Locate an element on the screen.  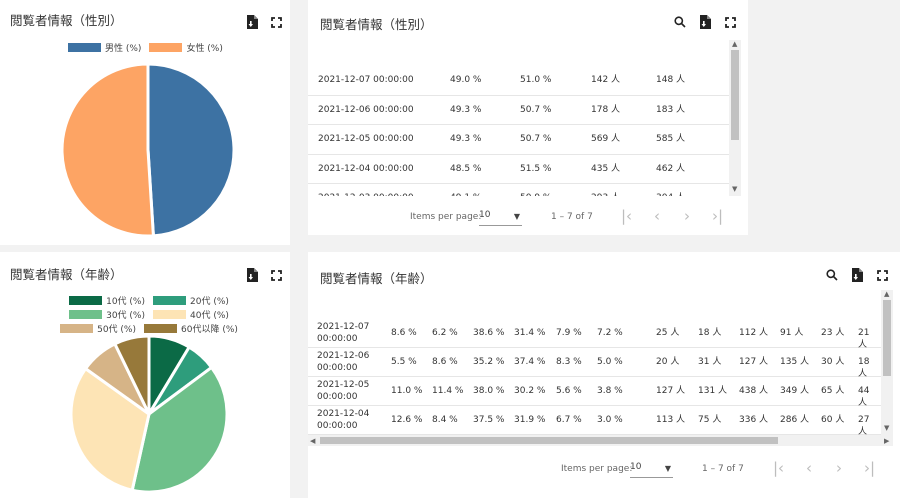
age-table-title: 閲覧者情報（年齢） is located at coordinates (376, 278).